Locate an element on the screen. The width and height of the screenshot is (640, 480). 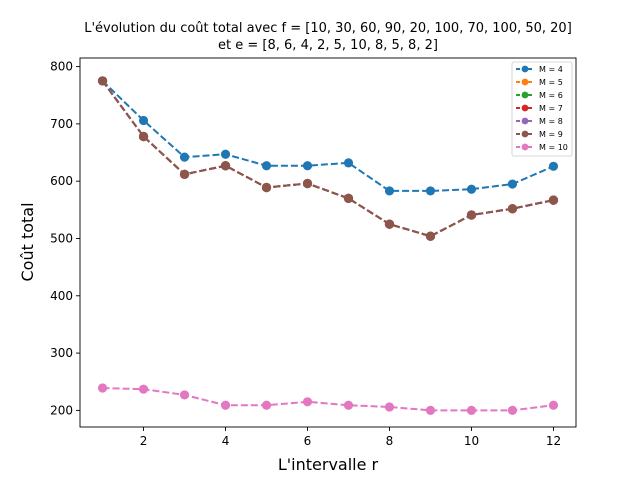
series-m10 is located at coordinates (328, 399).